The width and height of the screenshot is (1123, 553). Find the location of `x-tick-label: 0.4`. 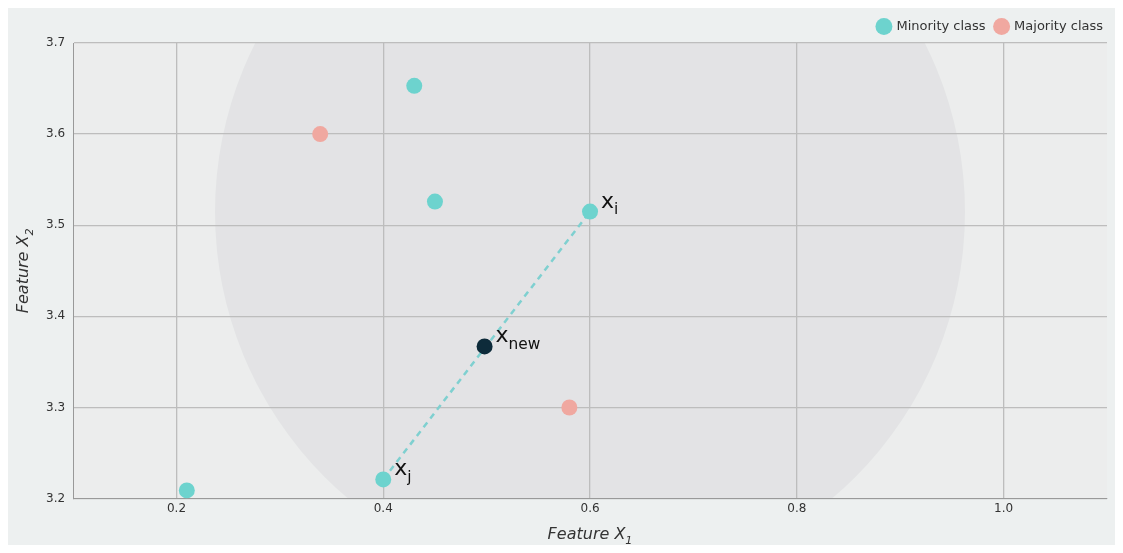

x-tick-label: 0.4 is located at coordinates (383, 507).